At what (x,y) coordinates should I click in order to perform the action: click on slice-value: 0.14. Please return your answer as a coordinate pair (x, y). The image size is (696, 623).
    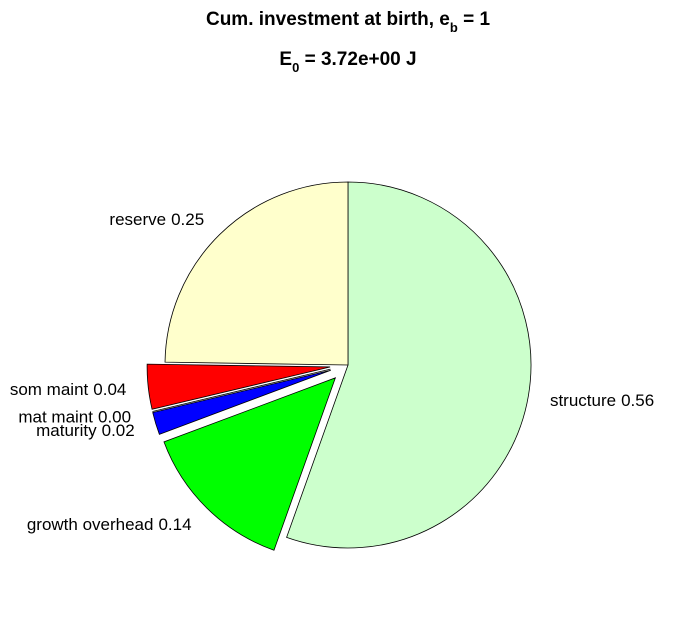
    Looking at the image, I should click on (174, 524).